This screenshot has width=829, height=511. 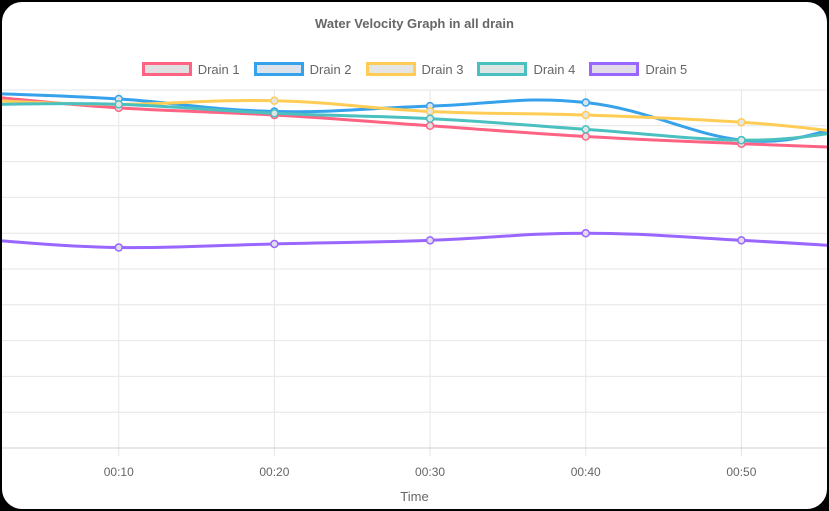 I want to click on chart-title: Water Velocity Graph in all drain, so click(x=414, y=23).